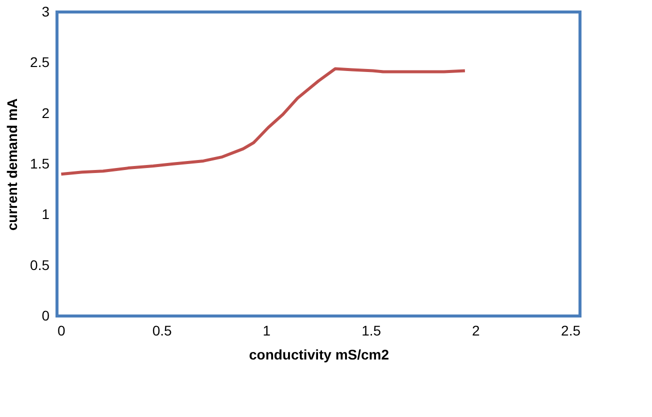 The width and height of the screenshot is (652, 417). I want to click on x-tick-label: 2.5, so click(571, 330).